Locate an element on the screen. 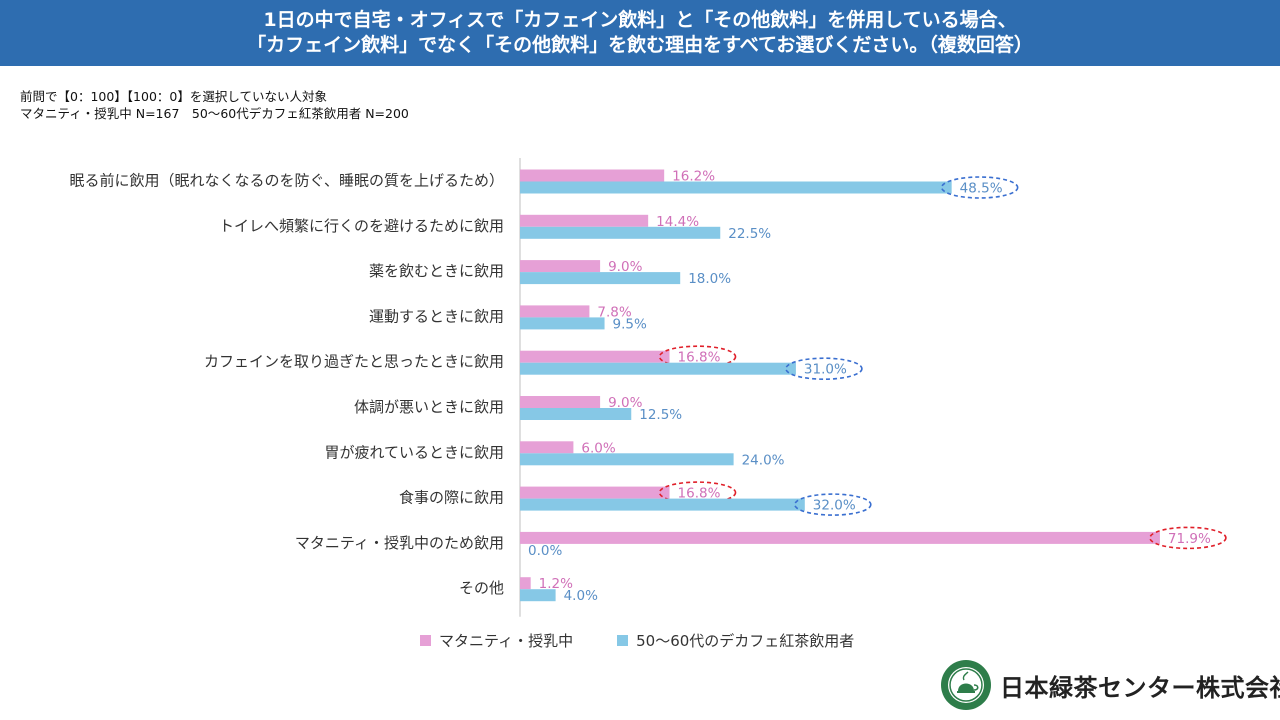 The image size is (1280, 720). legend-swatch-decaf is located at coordinates (623, 640).